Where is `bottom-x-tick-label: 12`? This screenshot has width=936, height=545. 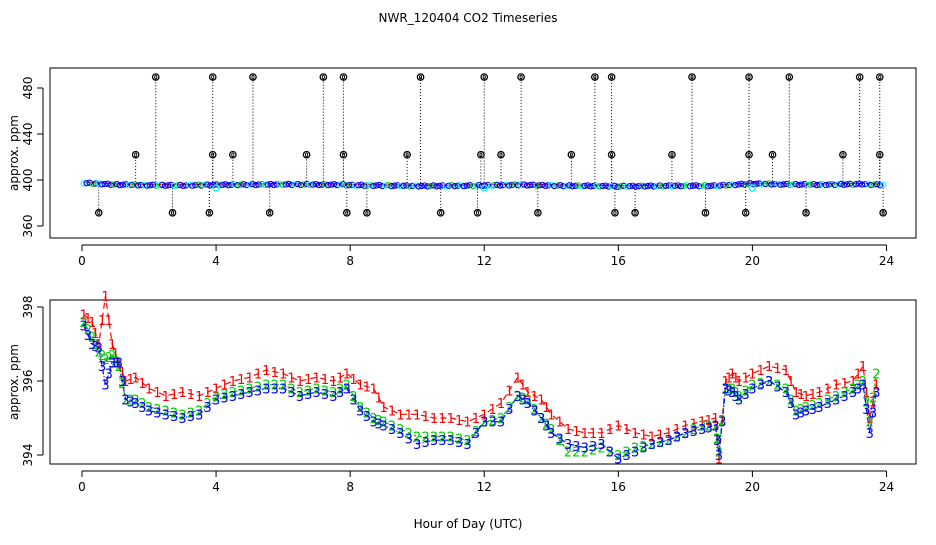 bottom-x-tick-label: 12 is located at coordinates (484, 487).